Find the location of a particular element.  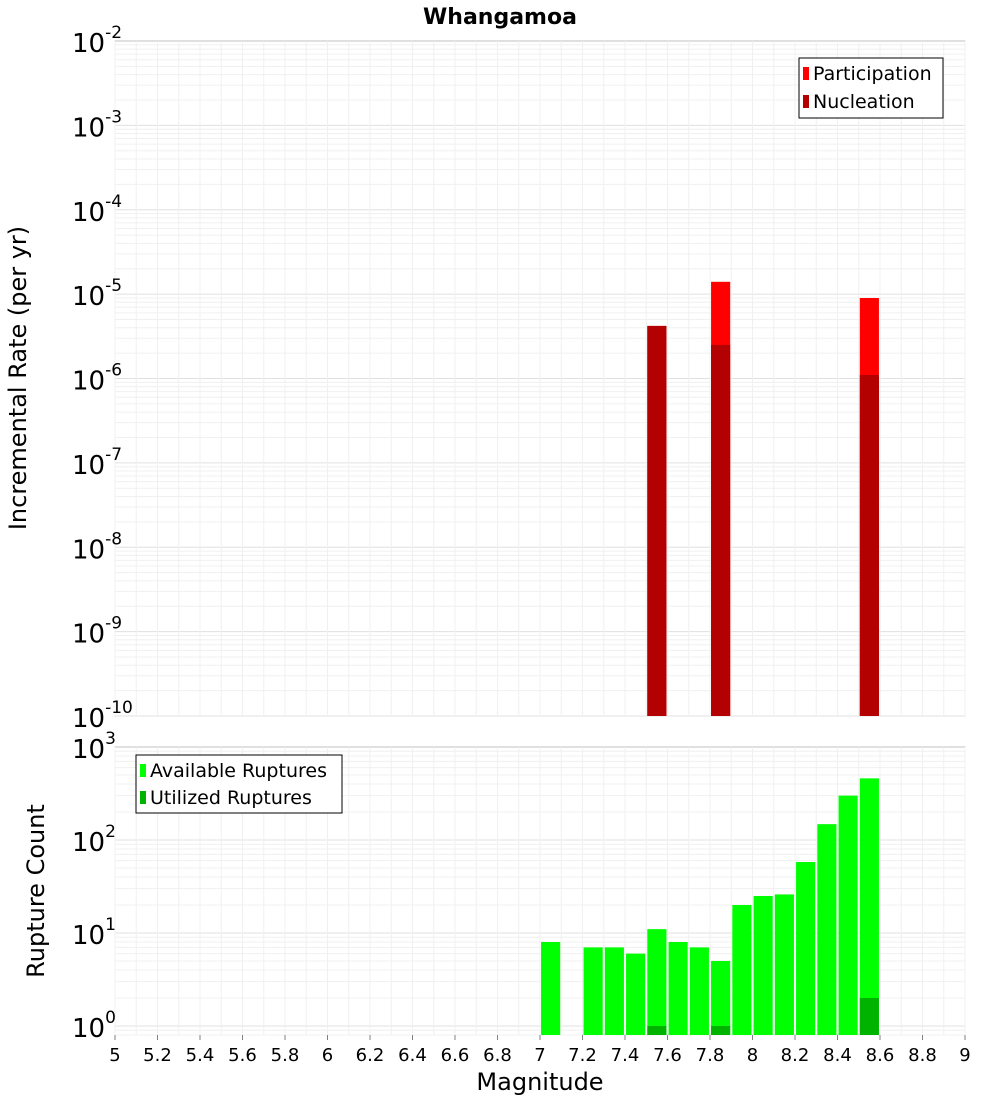

rate-y-axis-label: Incremental Rate (per yr) is located at coordinates (18, 378).